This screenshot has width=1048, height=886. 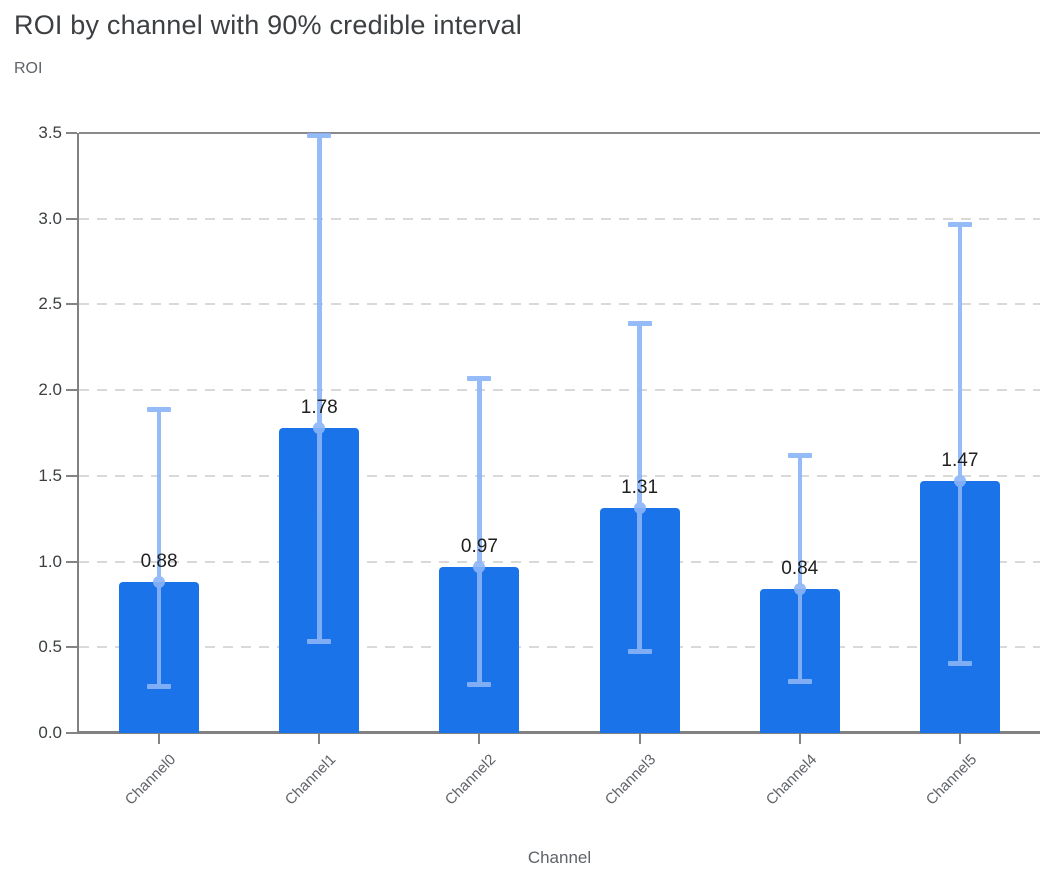 I want to click on bar-value-label: 0.84, so click(x=800, y=568).